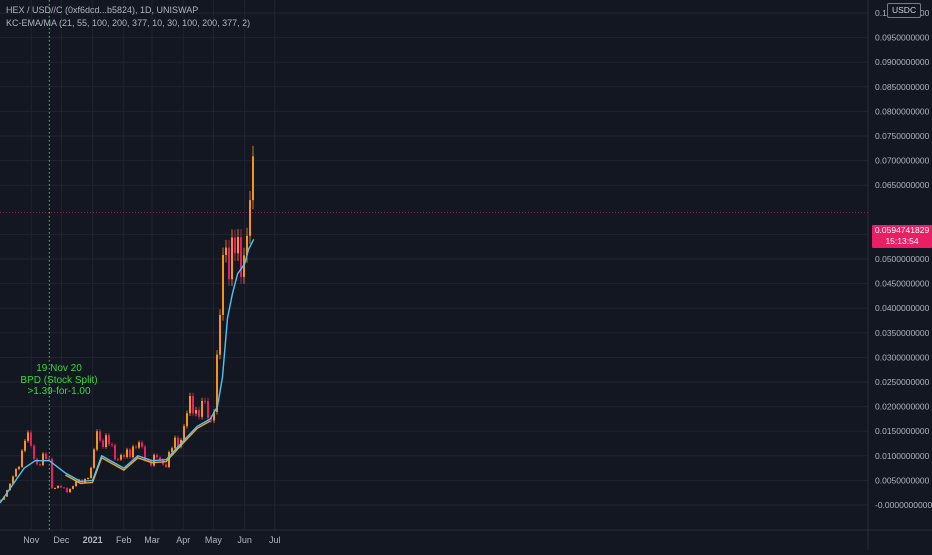 This screenshot has height=555, width=932. Describe the element at coordinates (902, 185) in the screenshot. I see `y-tick-label: 0.0650000000` at that location.